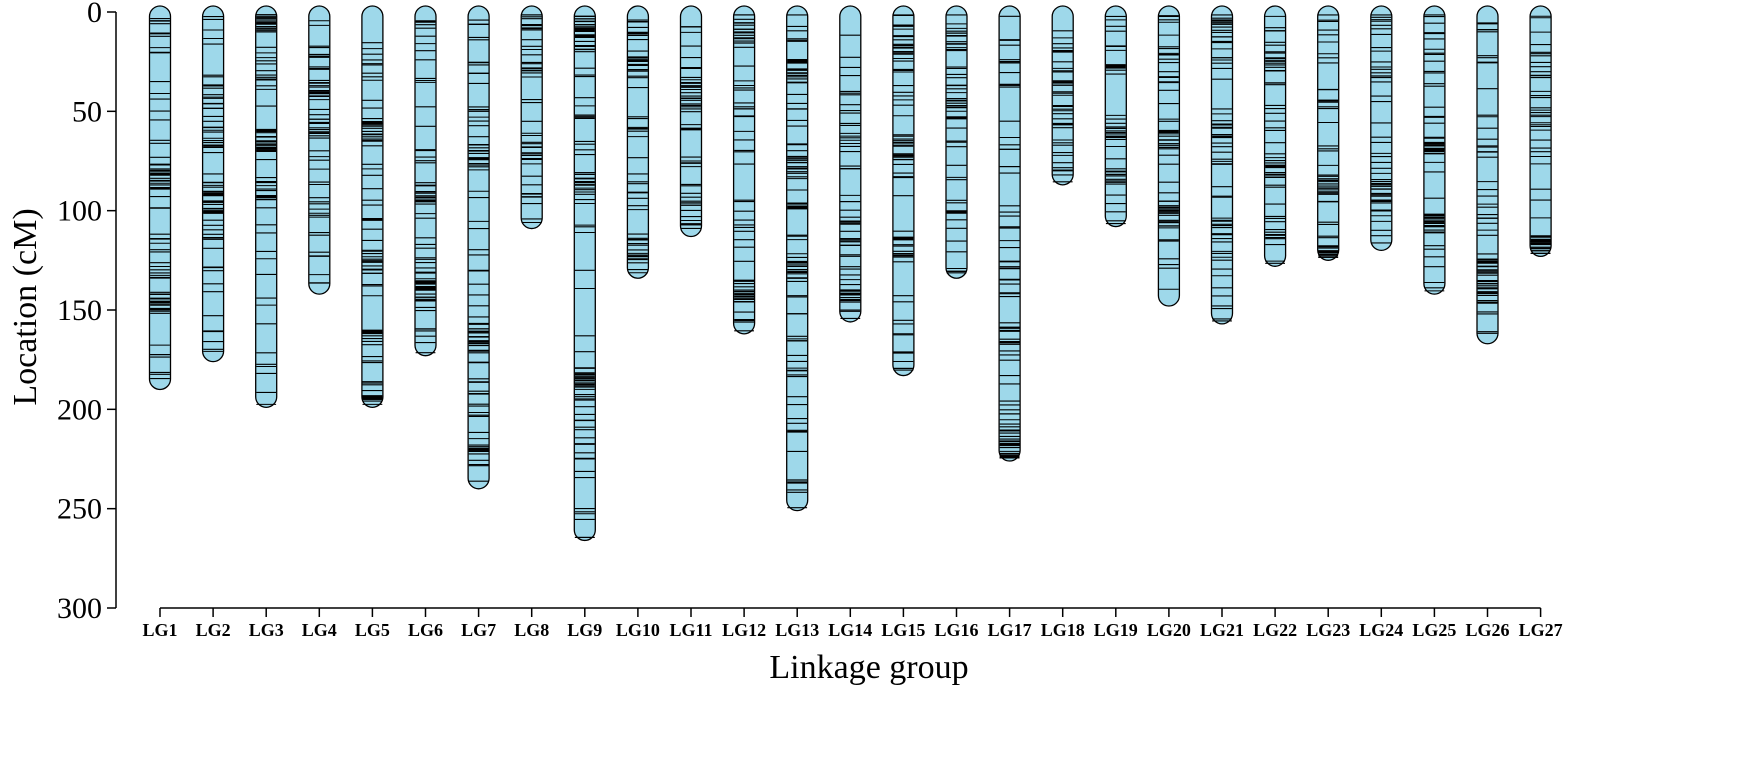 The height and width of the screenshot is (764, 1744). Describe the element at coordinates (1487, 630) in the screenshot. I see `x-tick-label: LG26` at that location.